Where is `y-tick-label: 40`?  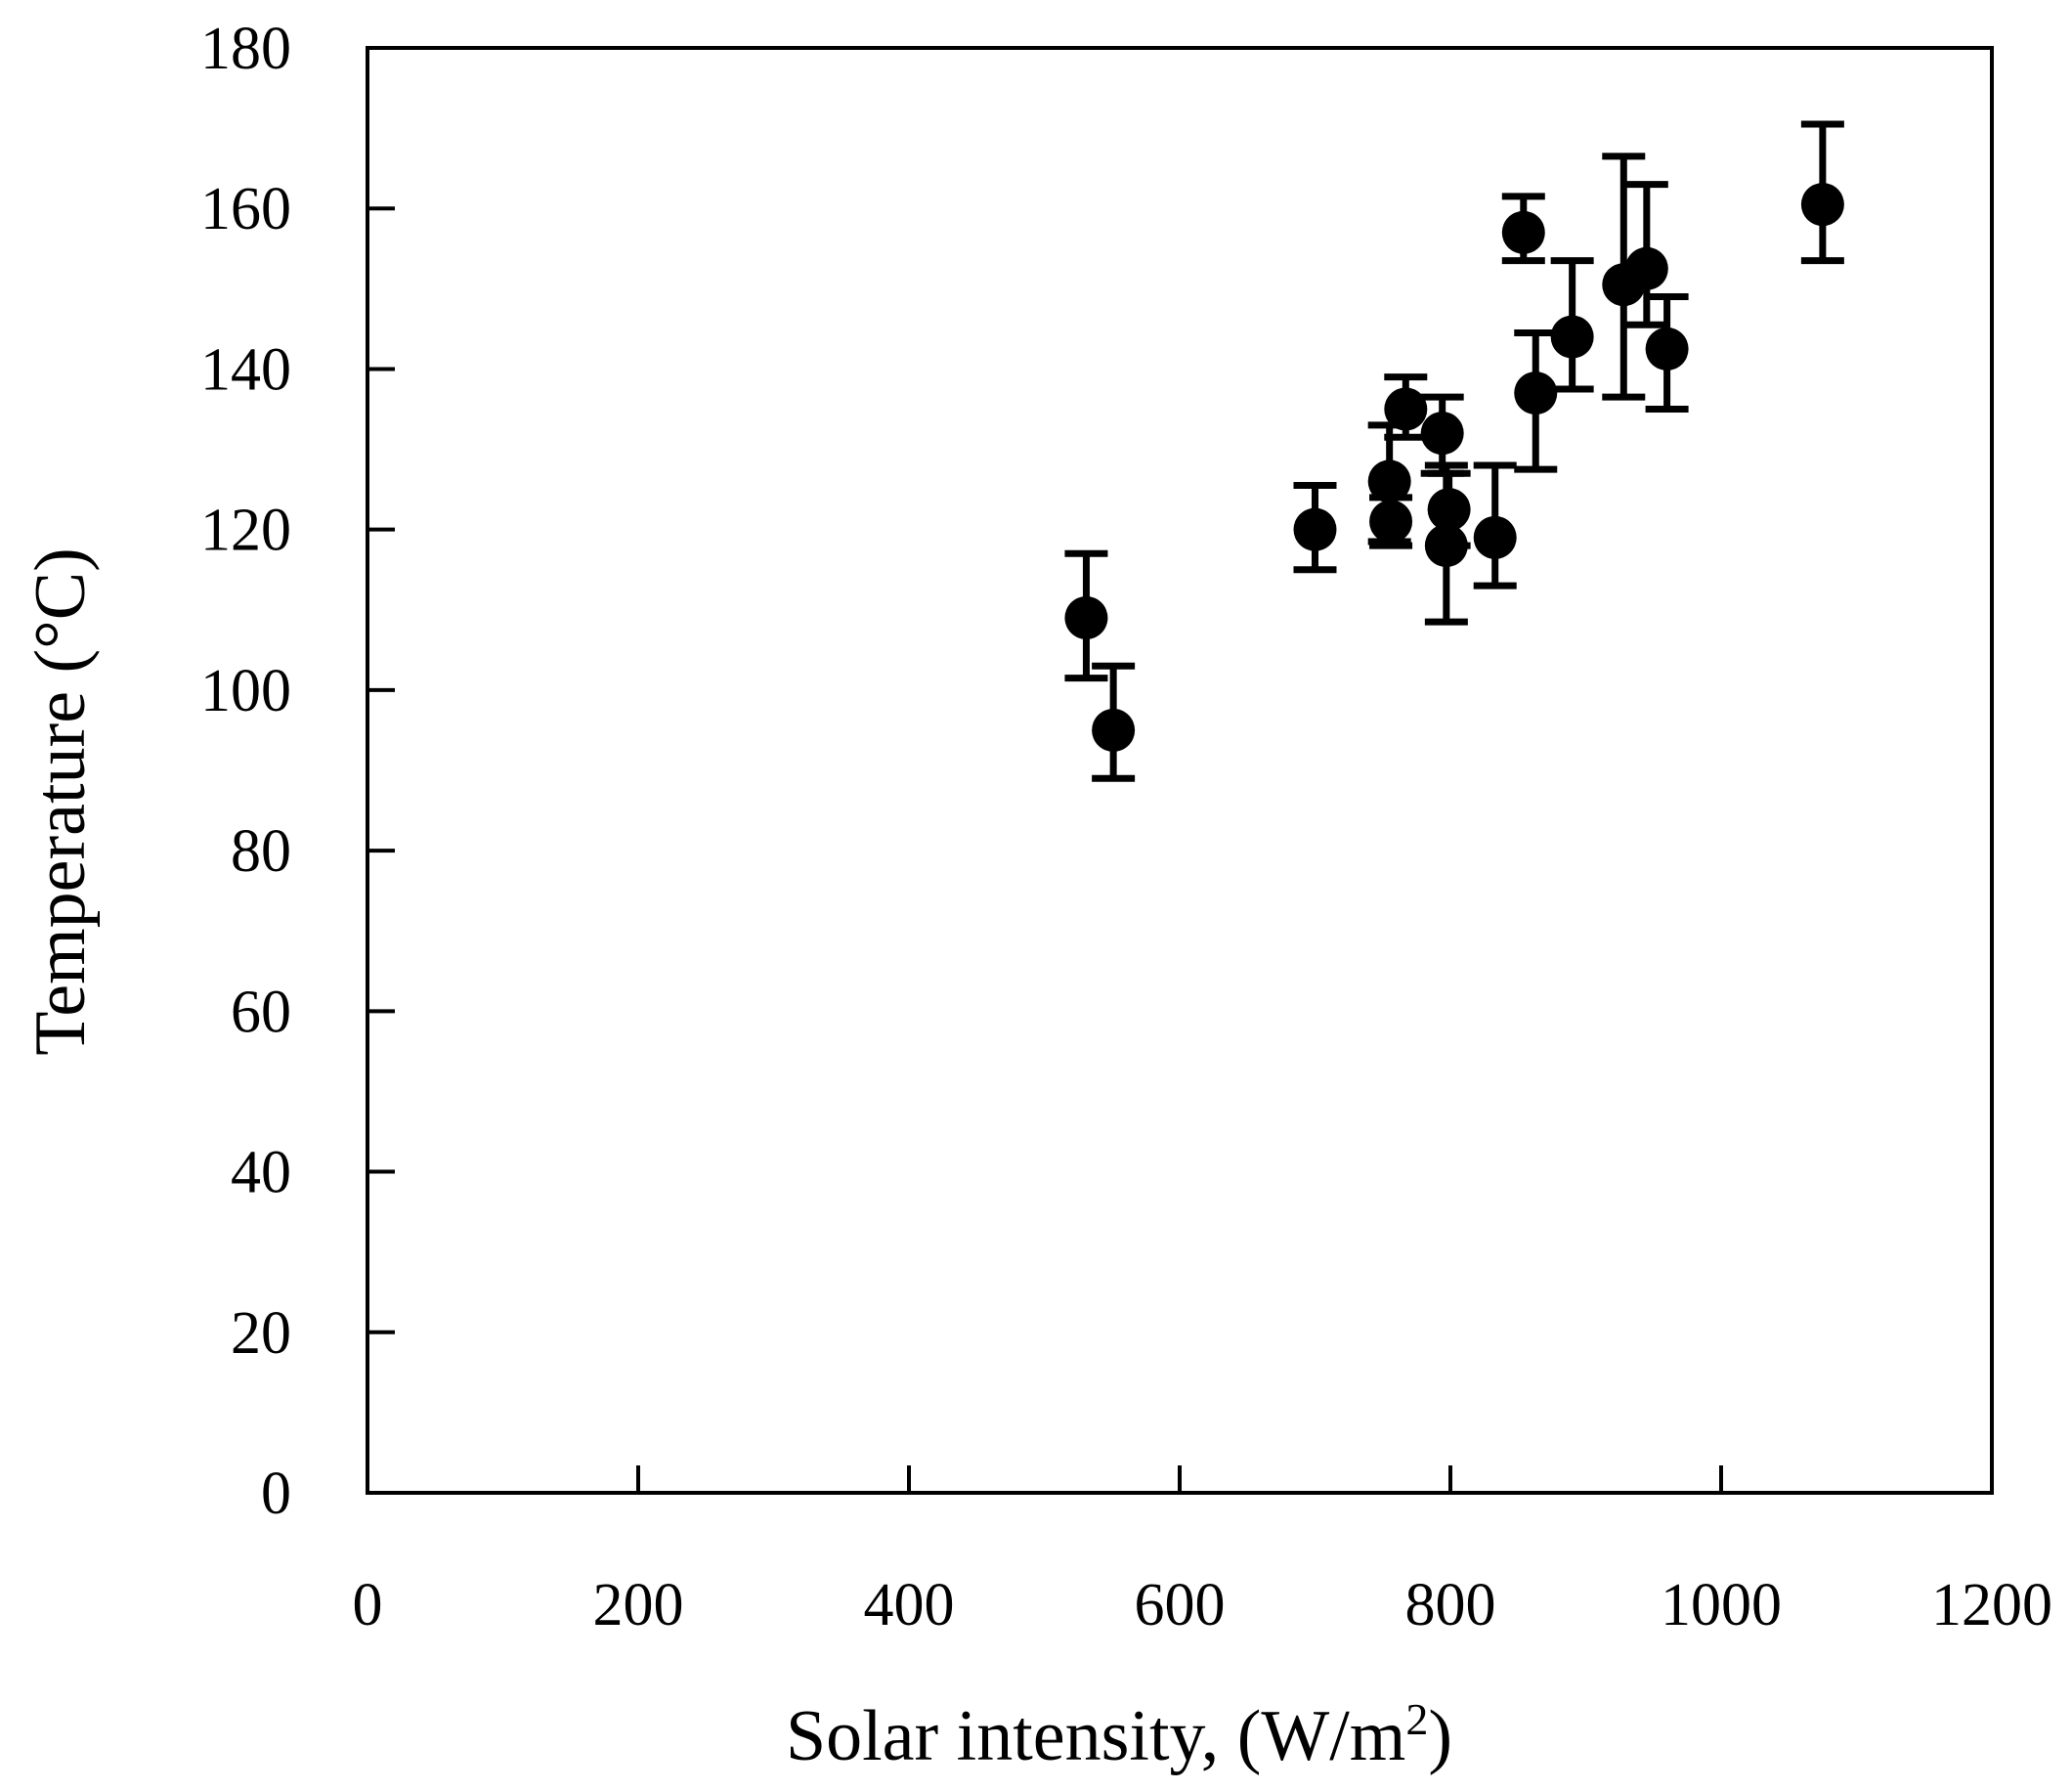 y-tick-label: 40 is located at coordinates (261, 1173).